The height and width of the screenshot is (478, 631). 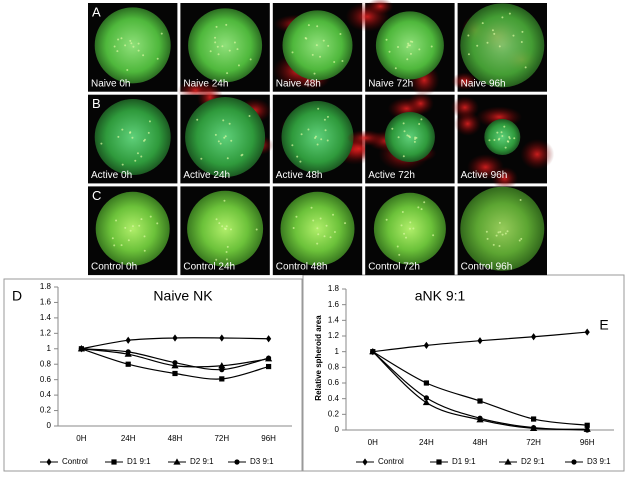 I want to click on y-tick-label: 1.2, so click(x=334, y=335).